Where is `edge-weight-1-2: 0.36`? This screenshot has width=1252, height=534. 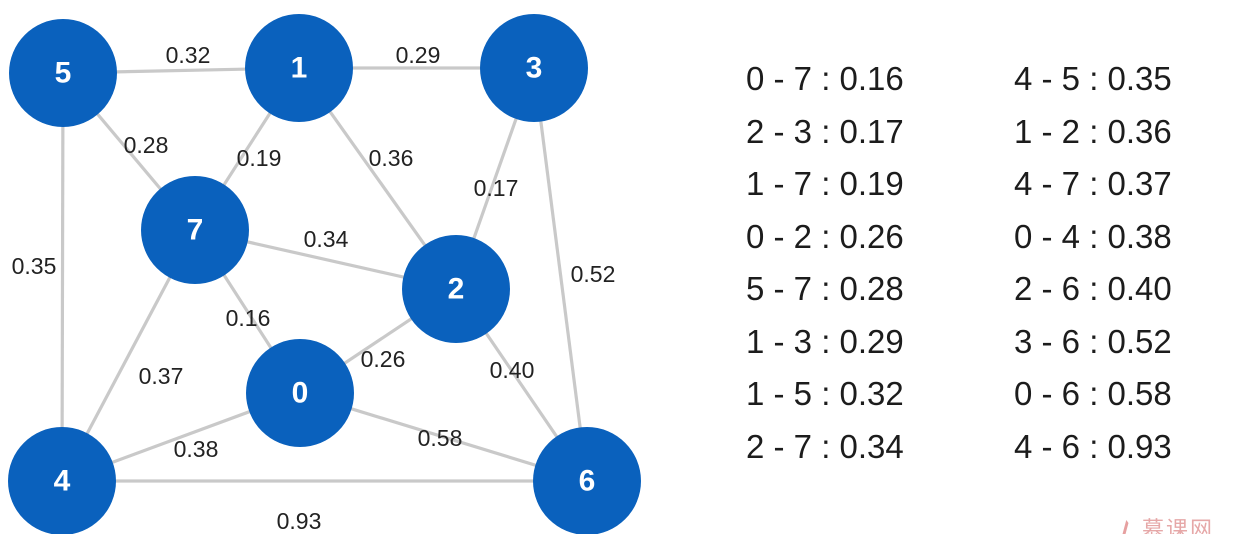
edge-weight-1-2: 0.36 is located at coordinates (391, 158).